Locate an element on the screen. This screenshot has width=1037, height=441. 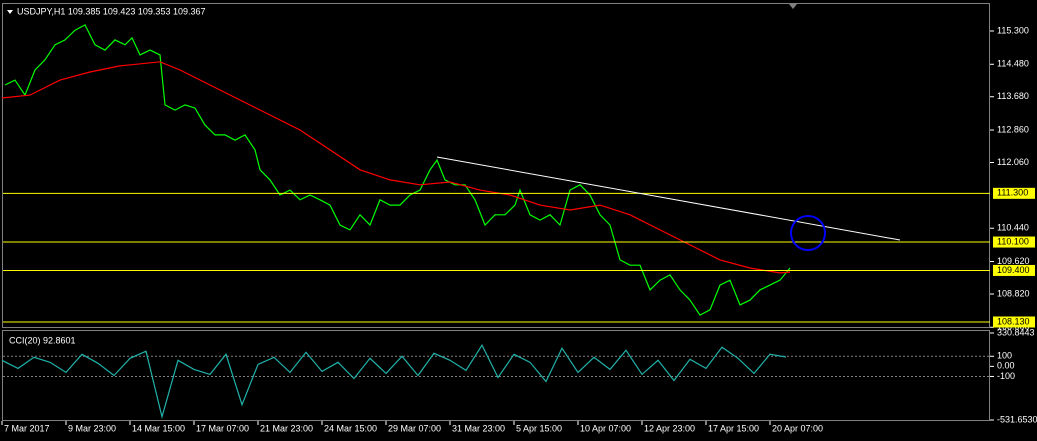
menu-arrow is located at coordinates (10, 12).